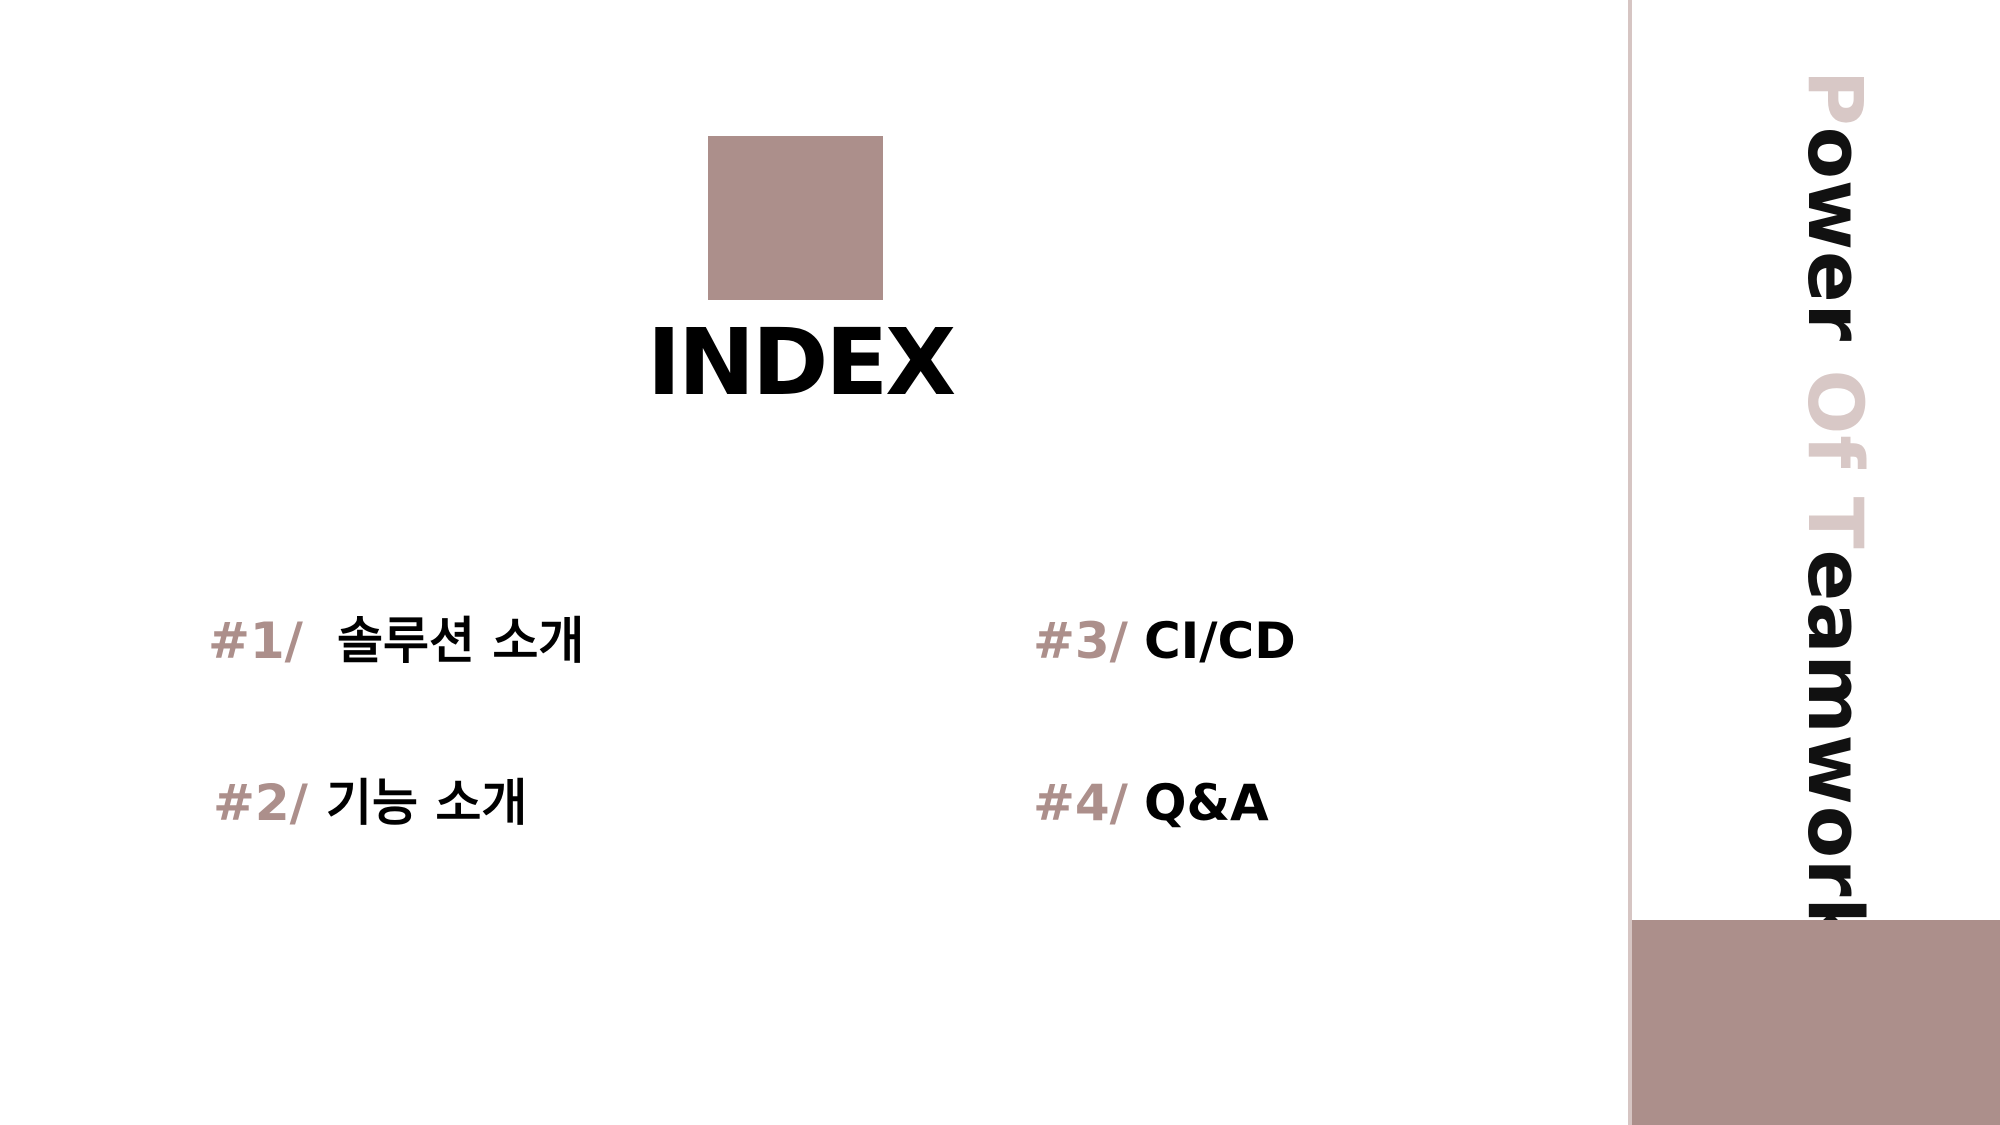 This screenshot has height=1125, width=2000. I want to click on side-title-part: P, so click(1835, 98).